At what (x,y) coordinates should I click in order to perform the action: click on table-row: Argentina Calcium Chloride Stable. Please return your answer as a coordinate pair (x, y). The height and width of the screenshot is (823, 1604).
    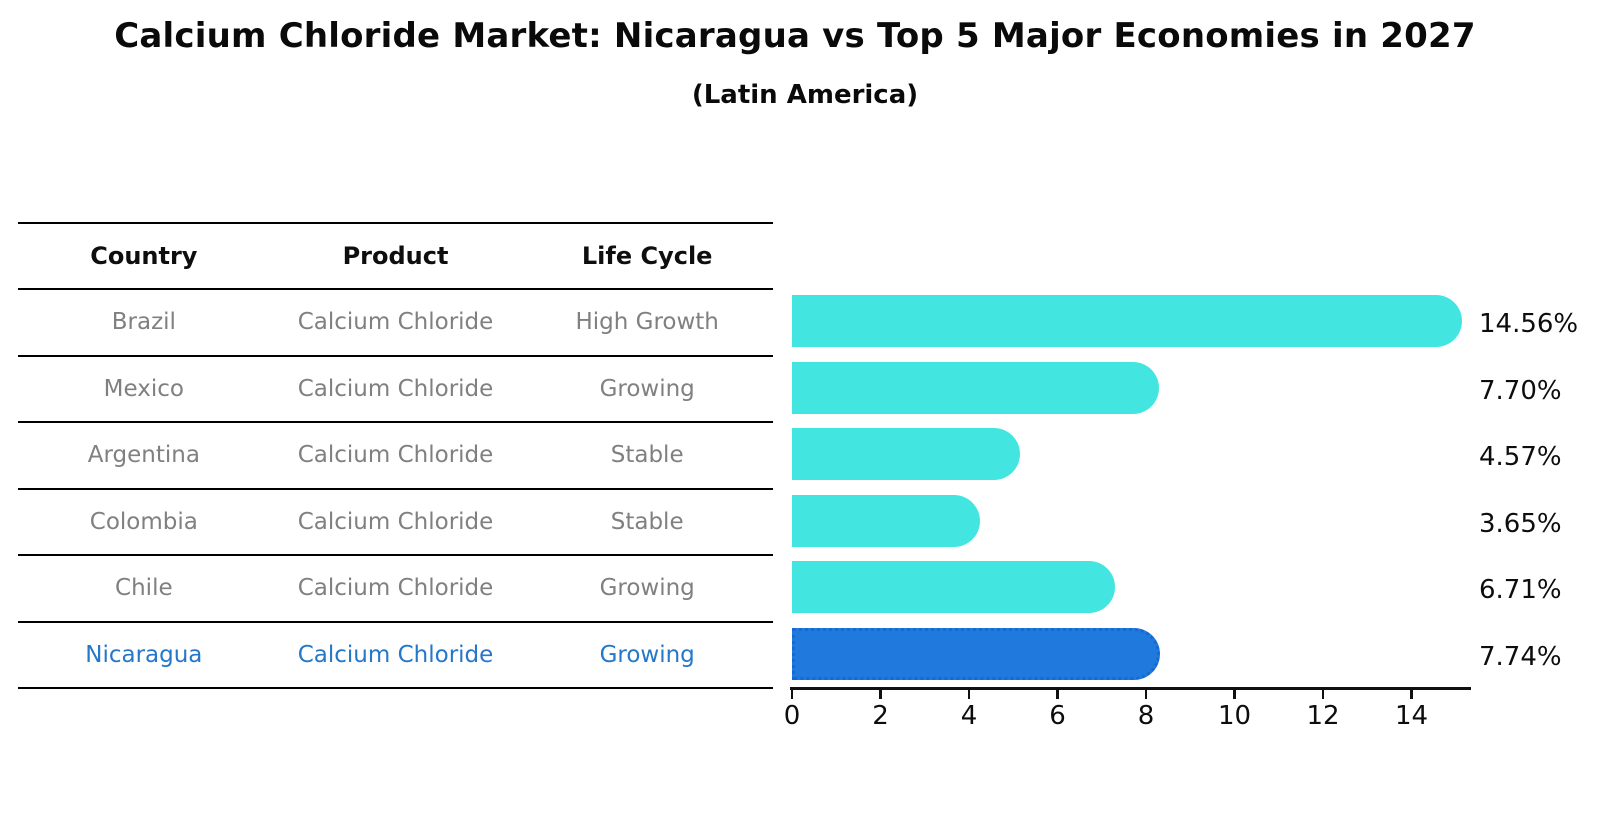
    Looking at the image, I should click on (395, 456).